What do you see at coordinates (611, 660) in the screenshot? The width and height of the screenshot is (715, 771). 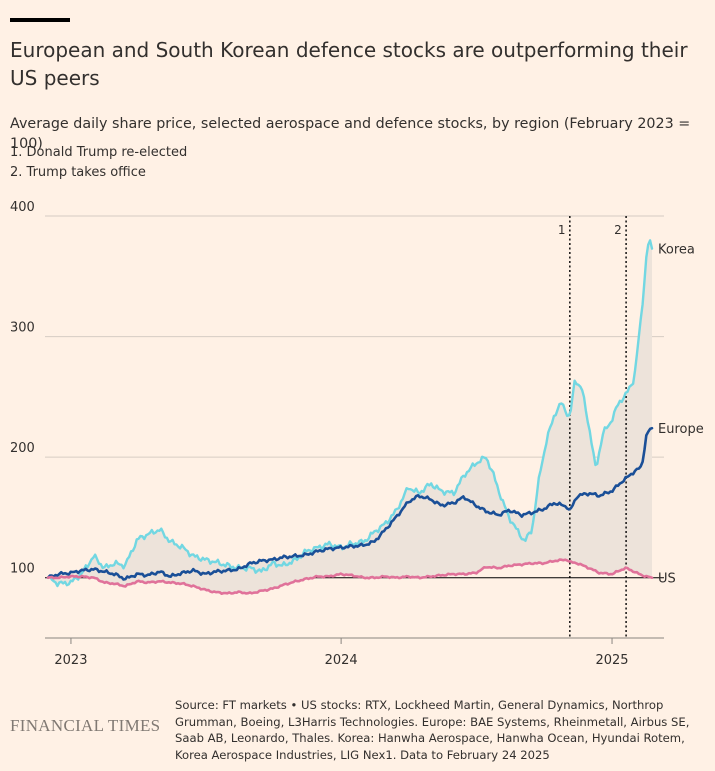 I see `x-tick-label-2025: 2025` at bounding box center [611, 660].